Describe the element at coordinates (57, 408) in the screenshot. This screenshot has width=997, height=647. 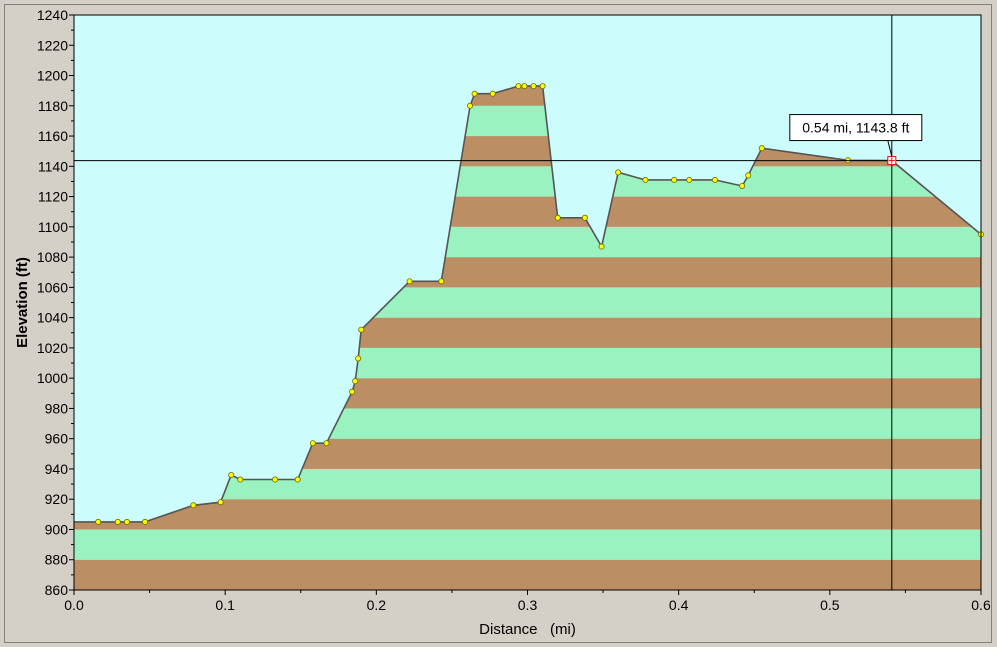
I see `y-tick-label: 980` at that location.